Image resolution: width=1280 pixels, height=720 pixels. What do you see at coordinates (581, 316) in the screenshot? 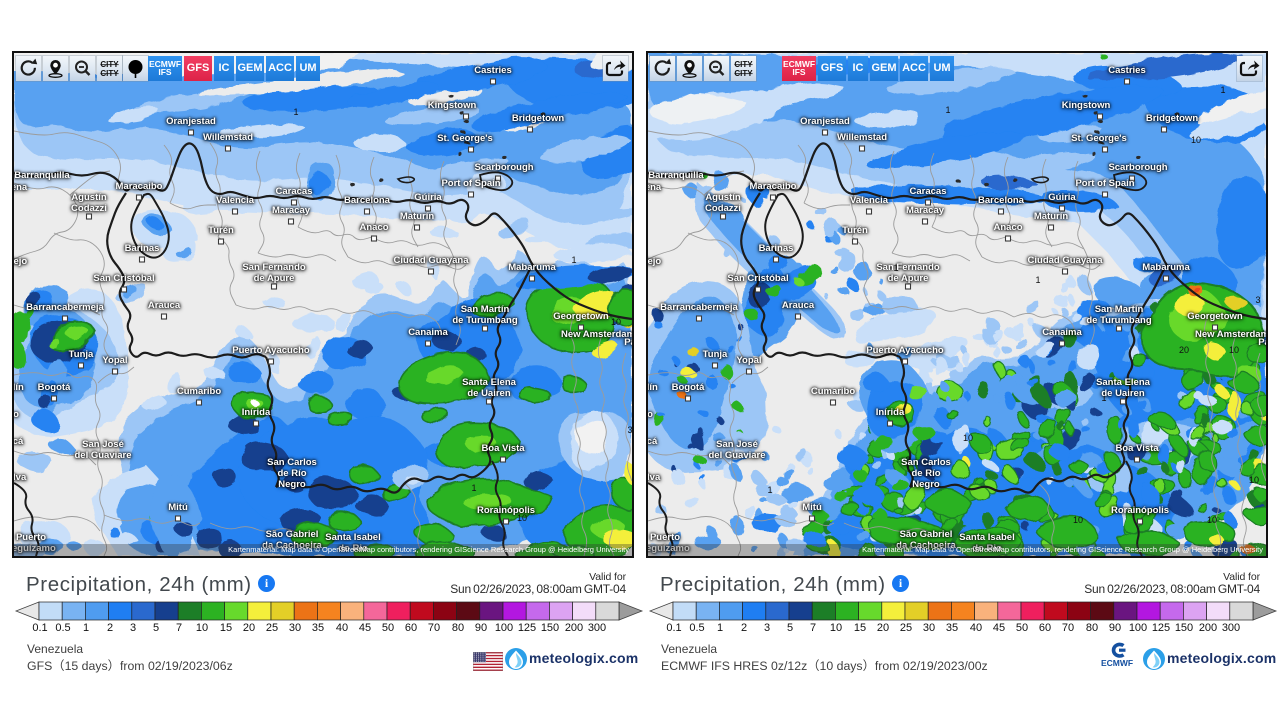
I see `svg-text: Georgetown` at bounding box center [581, 316].